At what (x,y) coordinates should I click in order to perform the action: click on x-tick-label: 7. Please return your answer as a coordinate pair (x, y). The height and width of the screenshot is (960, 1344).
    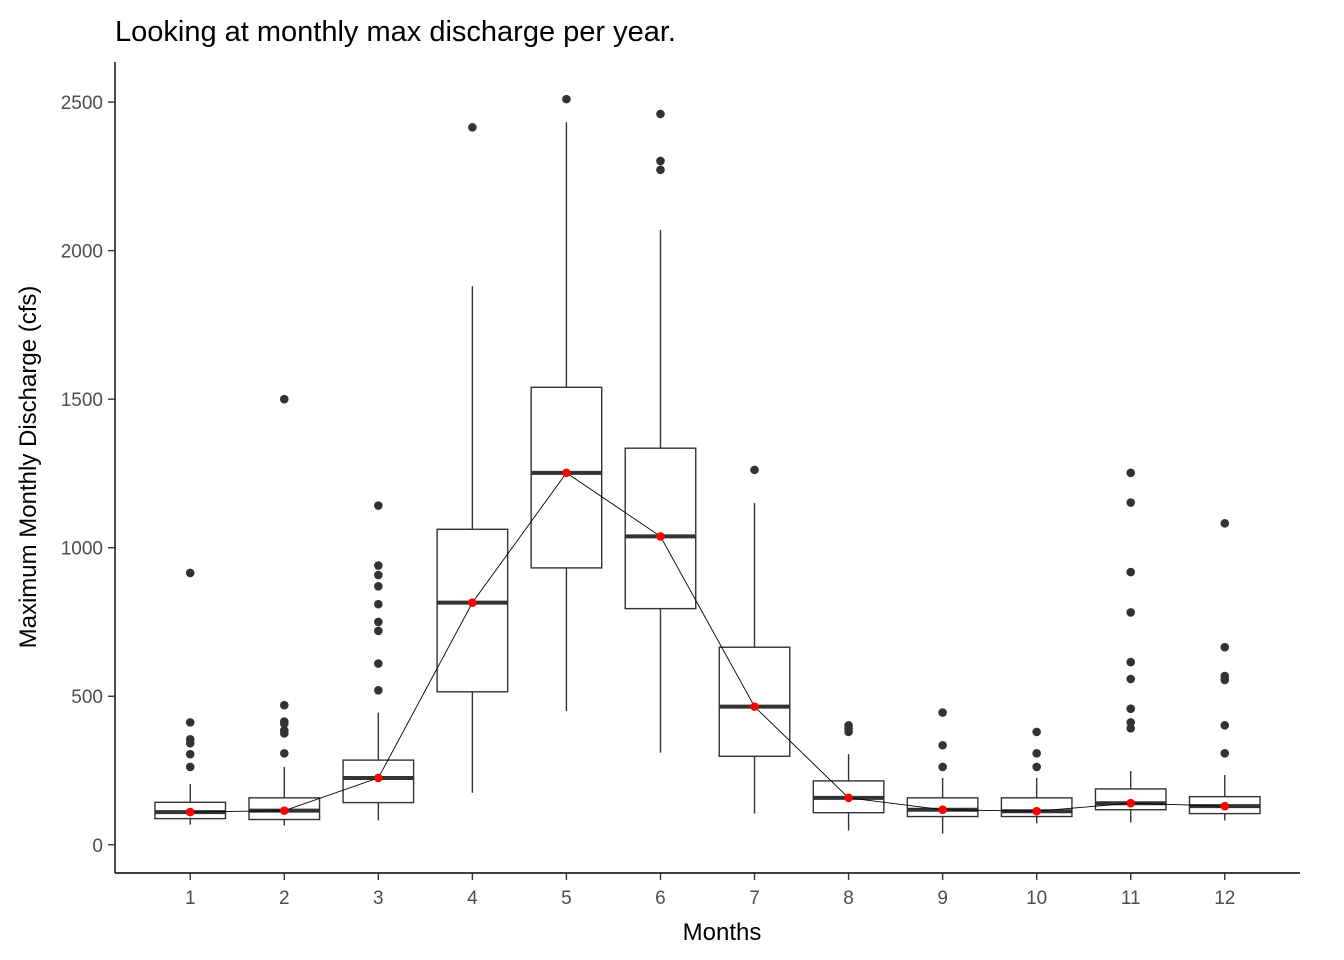
    Looking at the image, I should click on (754, 898).